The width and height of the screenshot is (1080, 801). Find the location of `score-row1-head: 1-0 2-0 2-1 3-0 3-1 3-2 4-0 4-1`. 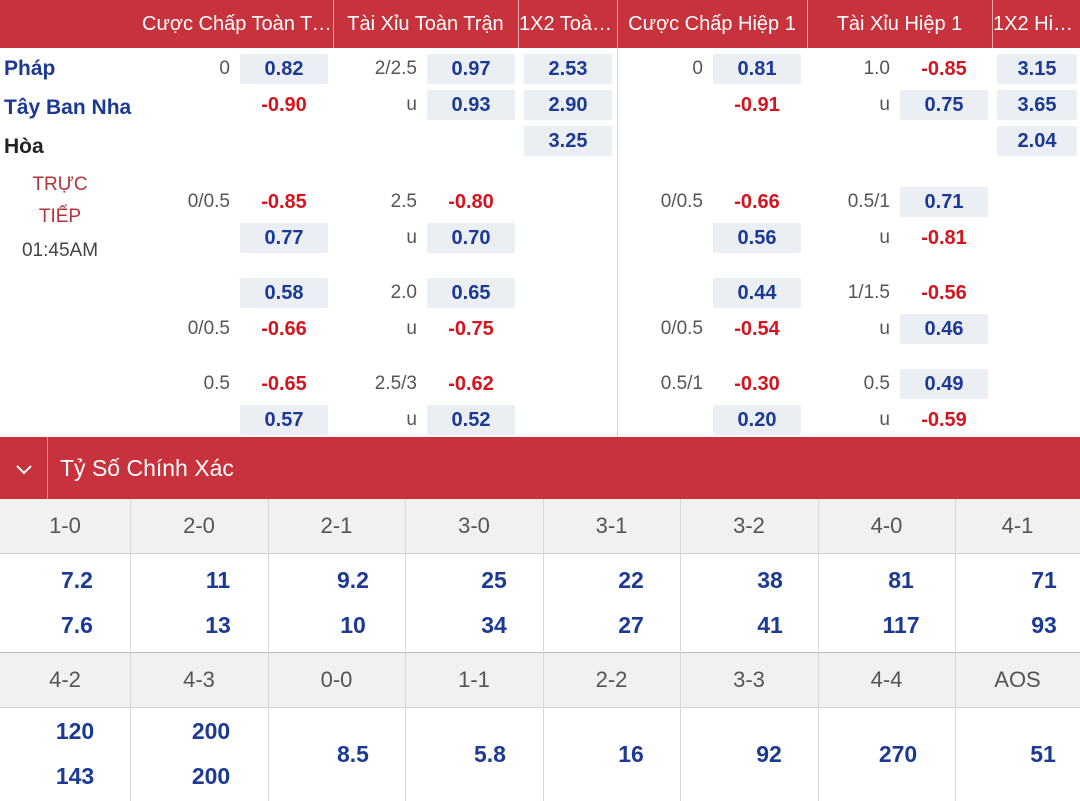

score-row1-head: 1-0 2-0 2-1 3-0 3-1 3-2 4-0 4-1 is located at coordinates (540, 526).